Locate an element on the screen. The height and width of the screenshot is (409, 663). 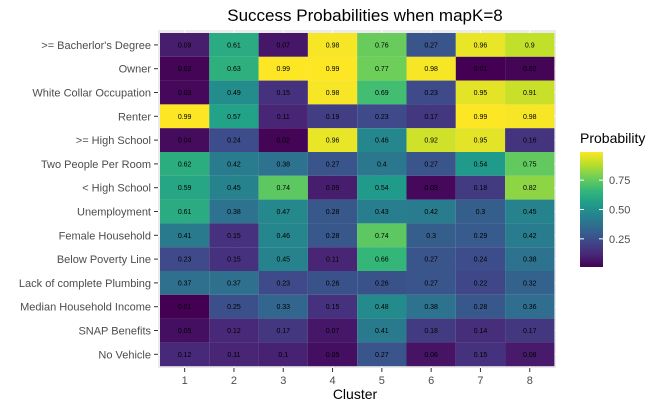
y-tick-label: SNAP Benefits is located at coordinates (114, 332).